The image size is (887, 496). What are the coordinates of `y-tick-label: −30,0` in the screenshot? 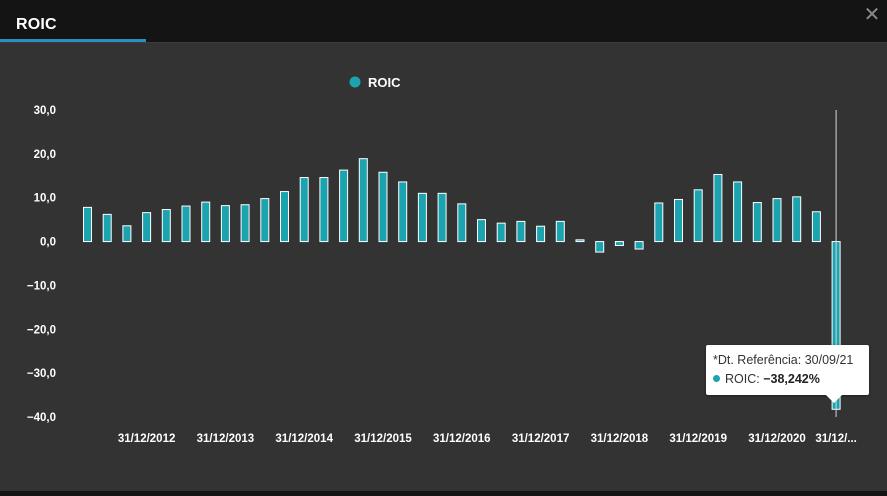 It's located at (41, 374).